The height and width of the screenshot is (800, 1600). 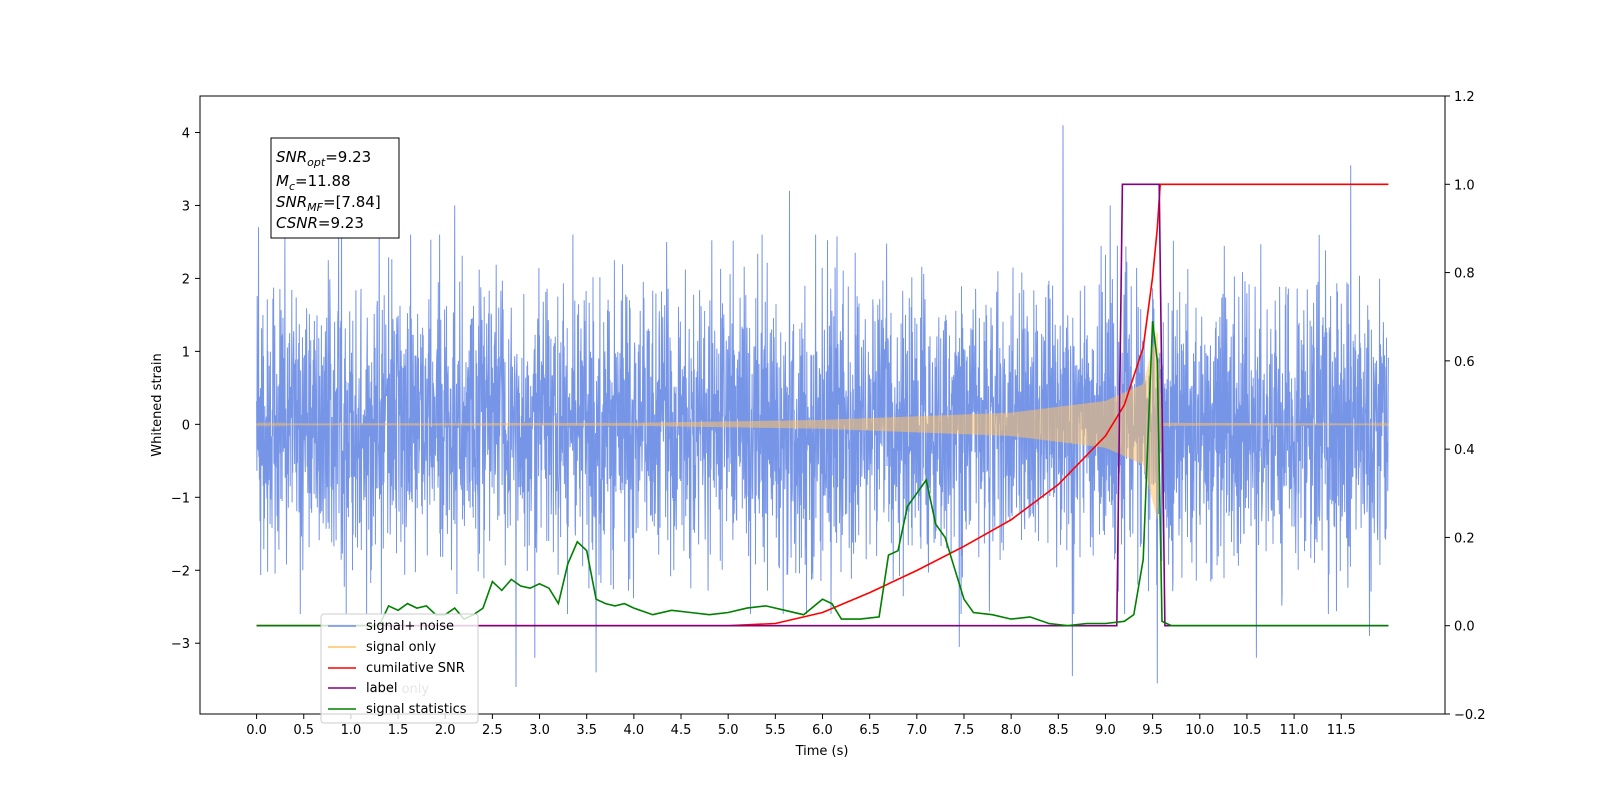 What do you see at coordinates (1246, 730) in the screenshot?
I see `x-tick-label: 10.5` at bounding box center [1246, 730].